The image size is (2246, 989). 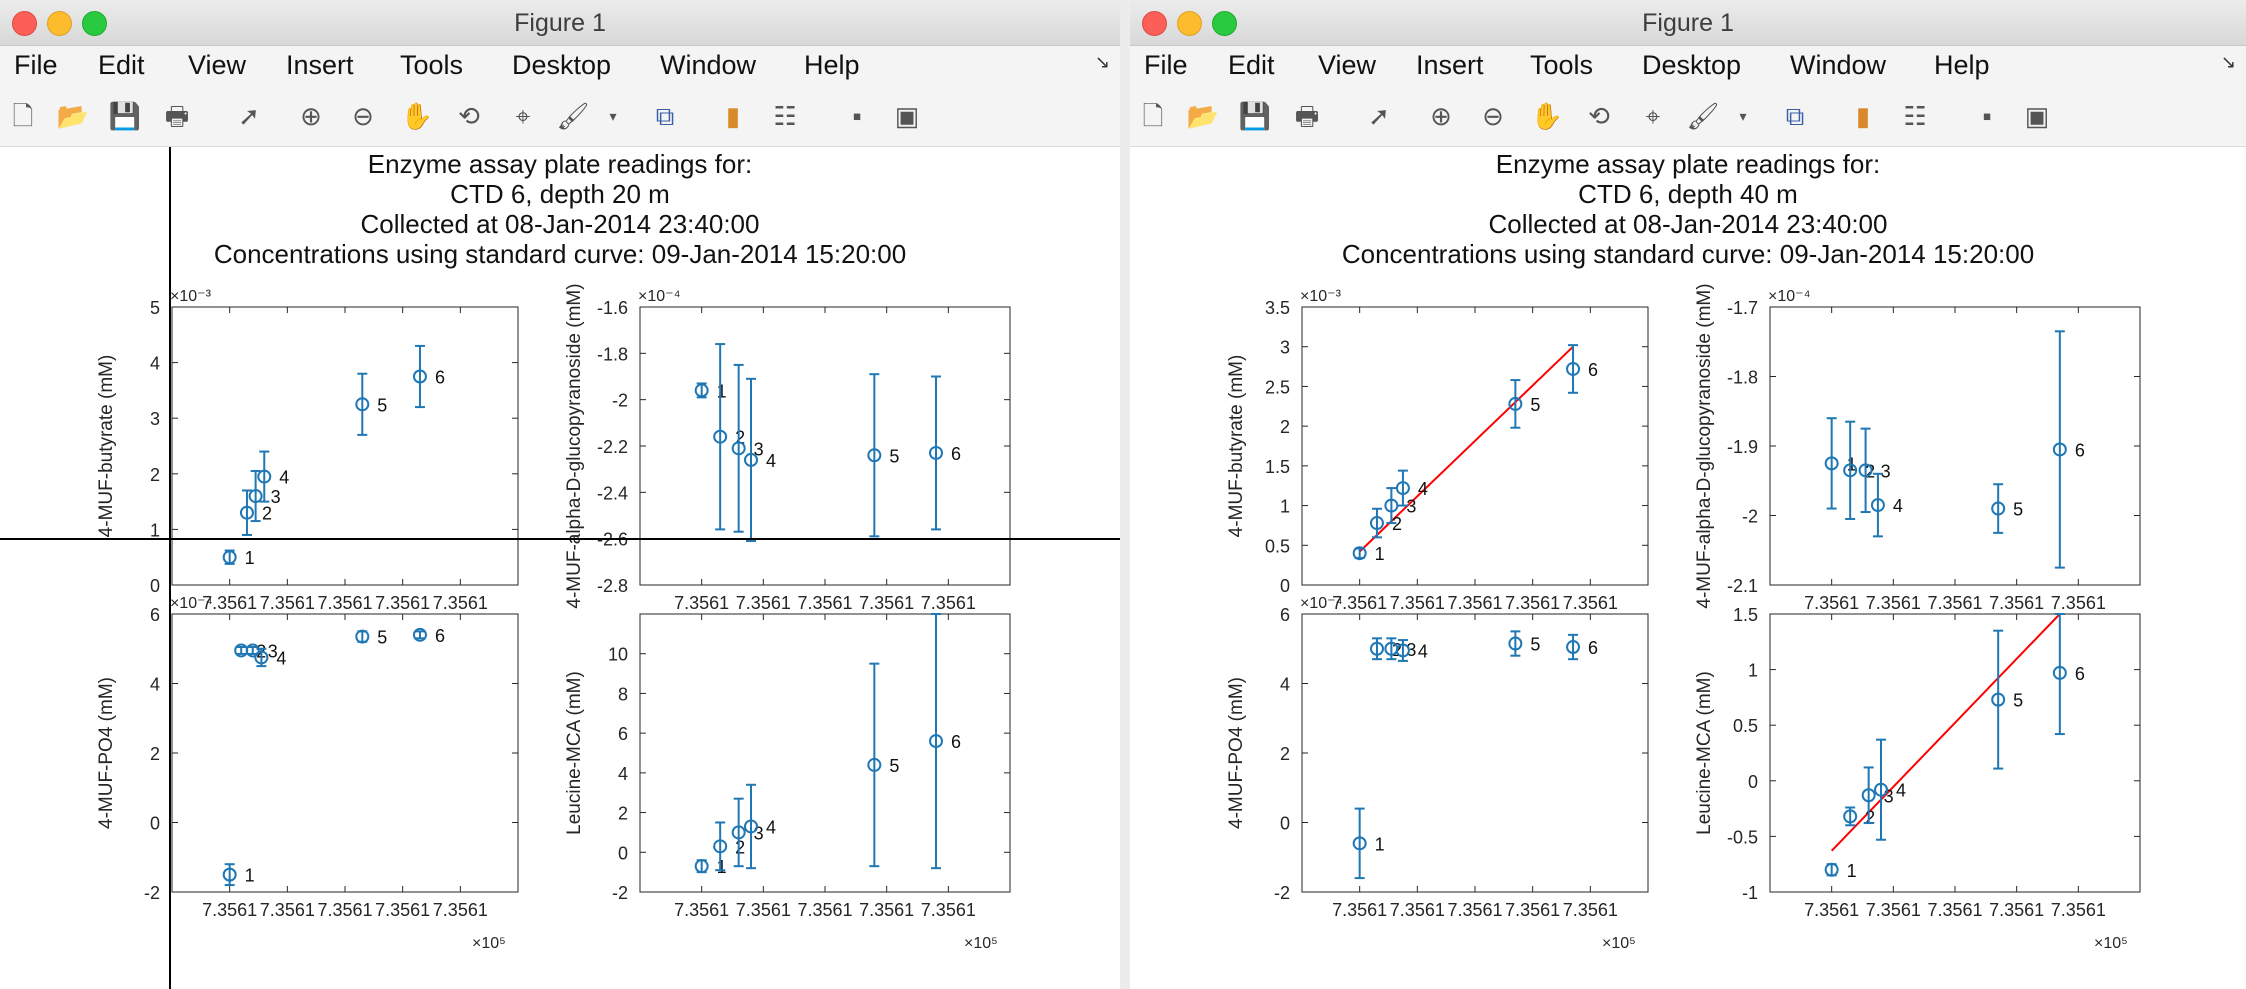 I want to click on point-label: 5, so click(x=894, y=766).